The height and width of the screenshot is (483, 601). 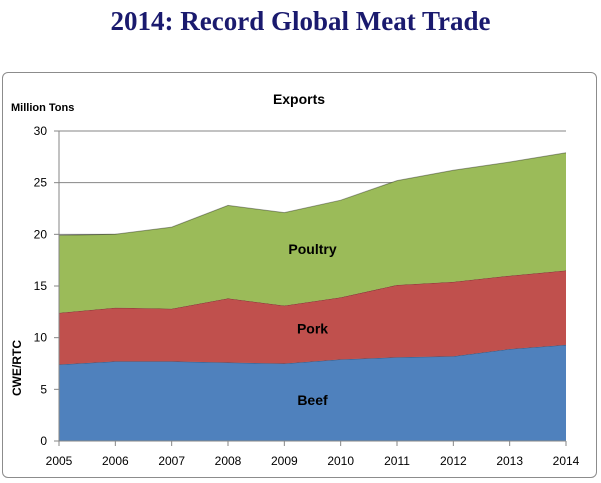 What do you see at coordinates (171, 461) in the screenshot?
I see `x-tick-label-2007: 2007` at bounding box center [171, 461].